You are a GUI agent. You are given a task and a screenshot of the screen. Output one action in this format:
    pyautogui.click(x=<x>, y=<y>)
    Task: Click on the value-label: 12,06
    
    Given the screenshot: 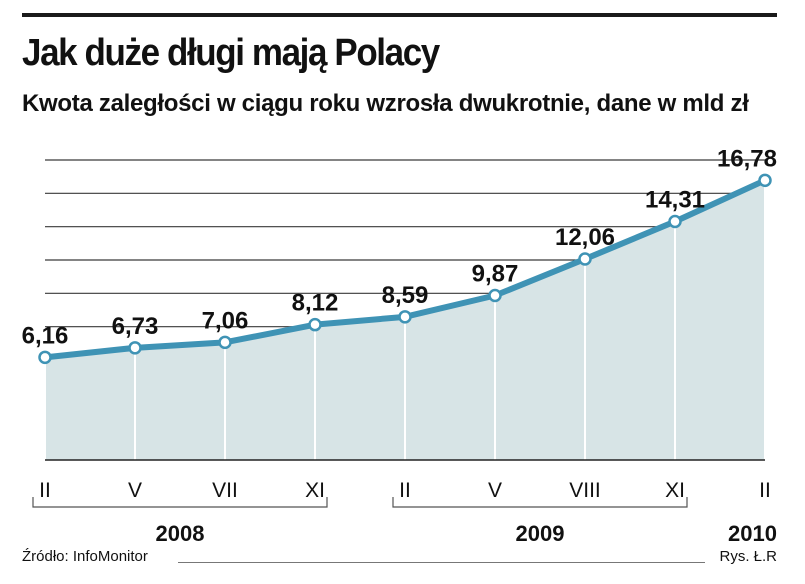 What is the action you would take?
    pyautogui.click(x=585, y=237)
    